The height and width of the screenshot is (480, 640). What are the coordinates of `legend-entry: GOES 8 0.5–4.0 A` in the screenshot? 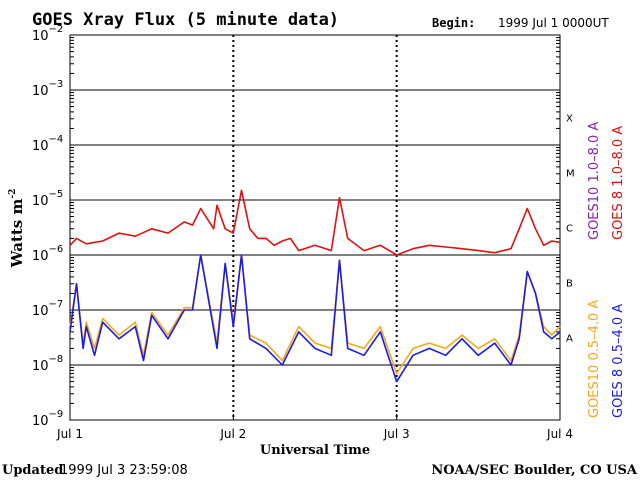 It's located at (618, 361).